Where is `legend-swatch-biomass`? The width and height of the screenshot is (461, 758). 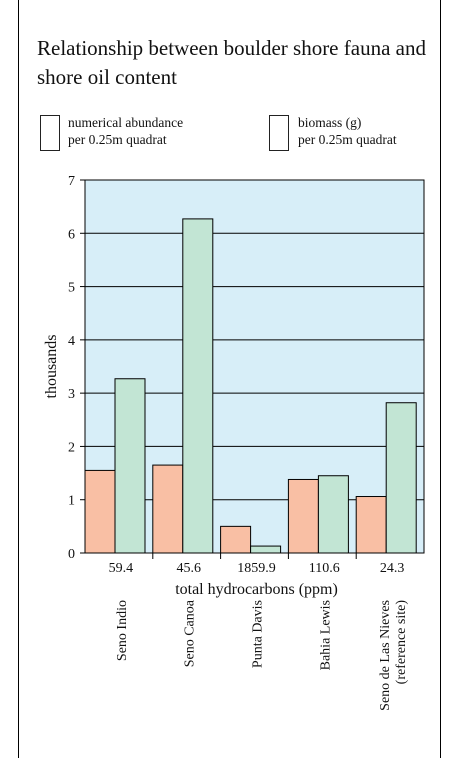
legend-swatch-biomass is located at coordinates (279, 133).